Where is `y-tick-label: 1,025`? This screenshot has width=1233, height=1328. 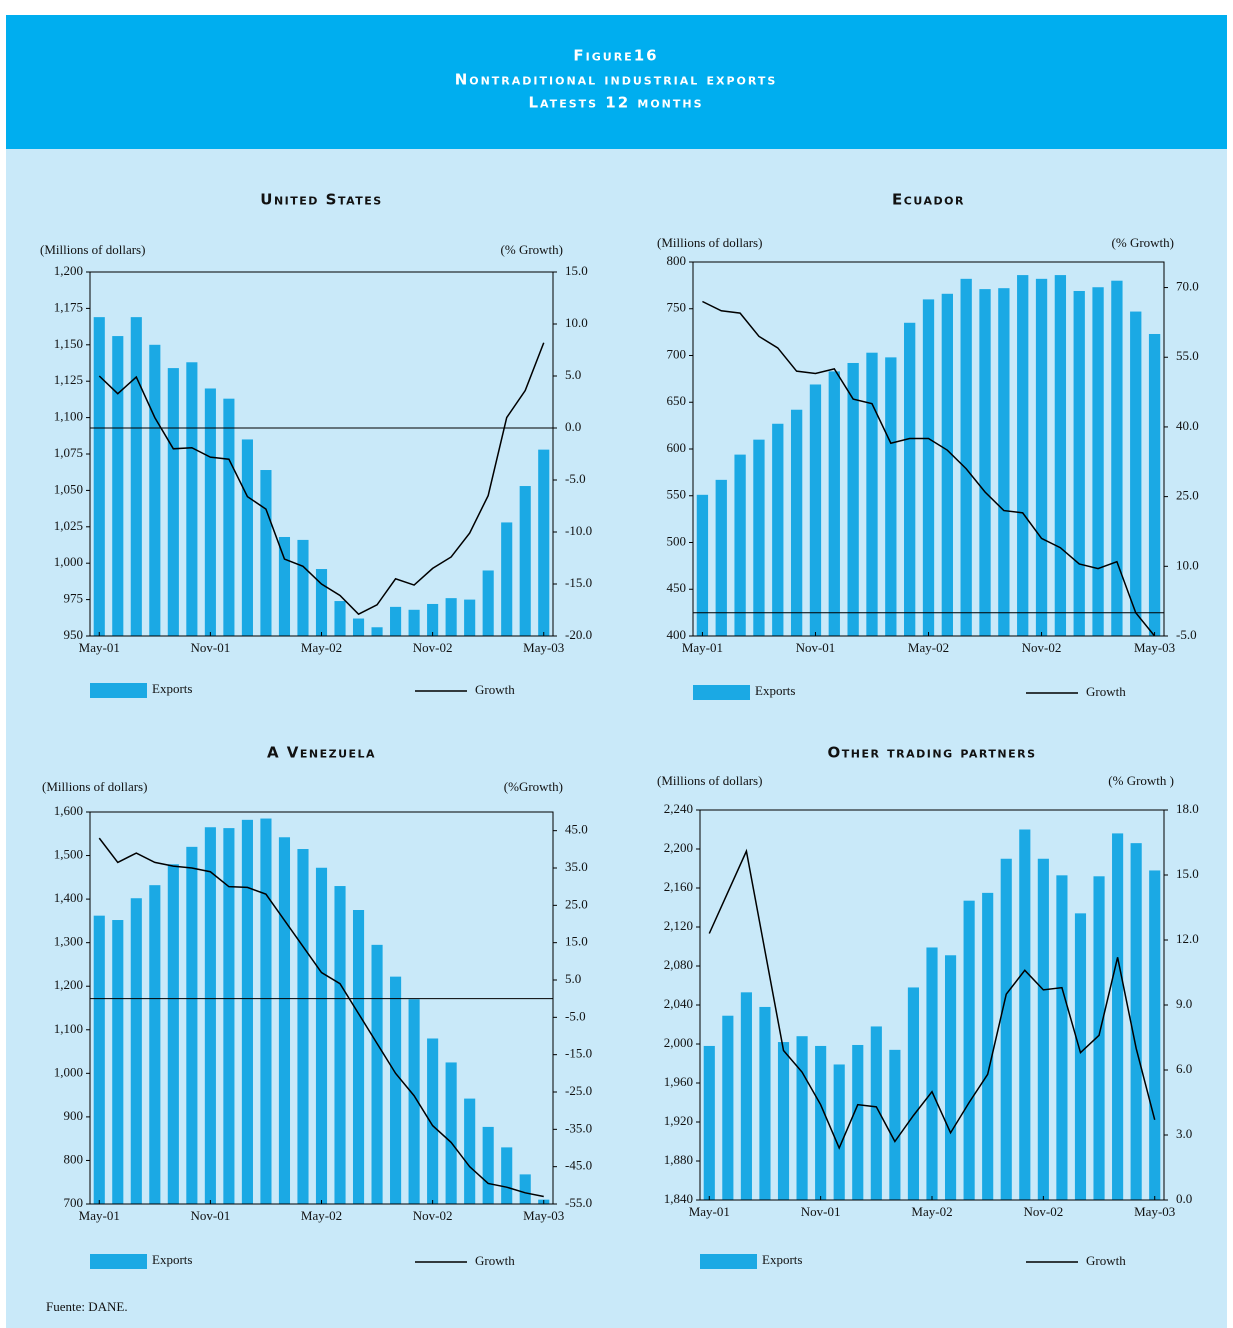 y-tick-label: 1,025 is located at coordinates (68, 525).